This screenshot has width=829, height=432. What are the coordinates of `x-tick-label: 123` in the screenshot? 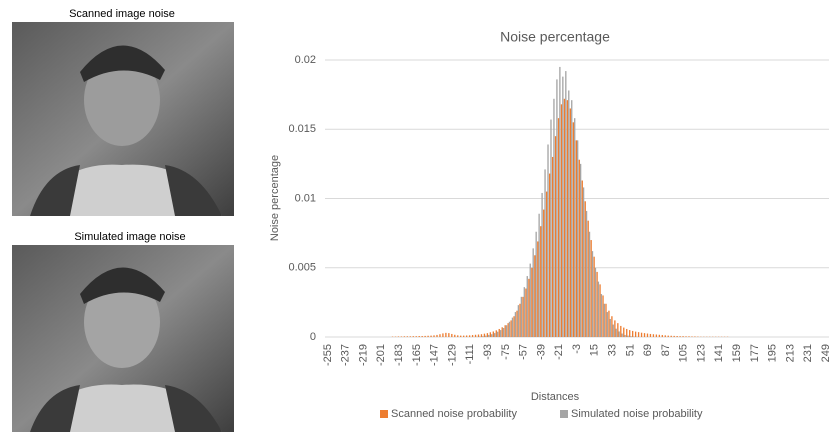 It's located at (701, 353).